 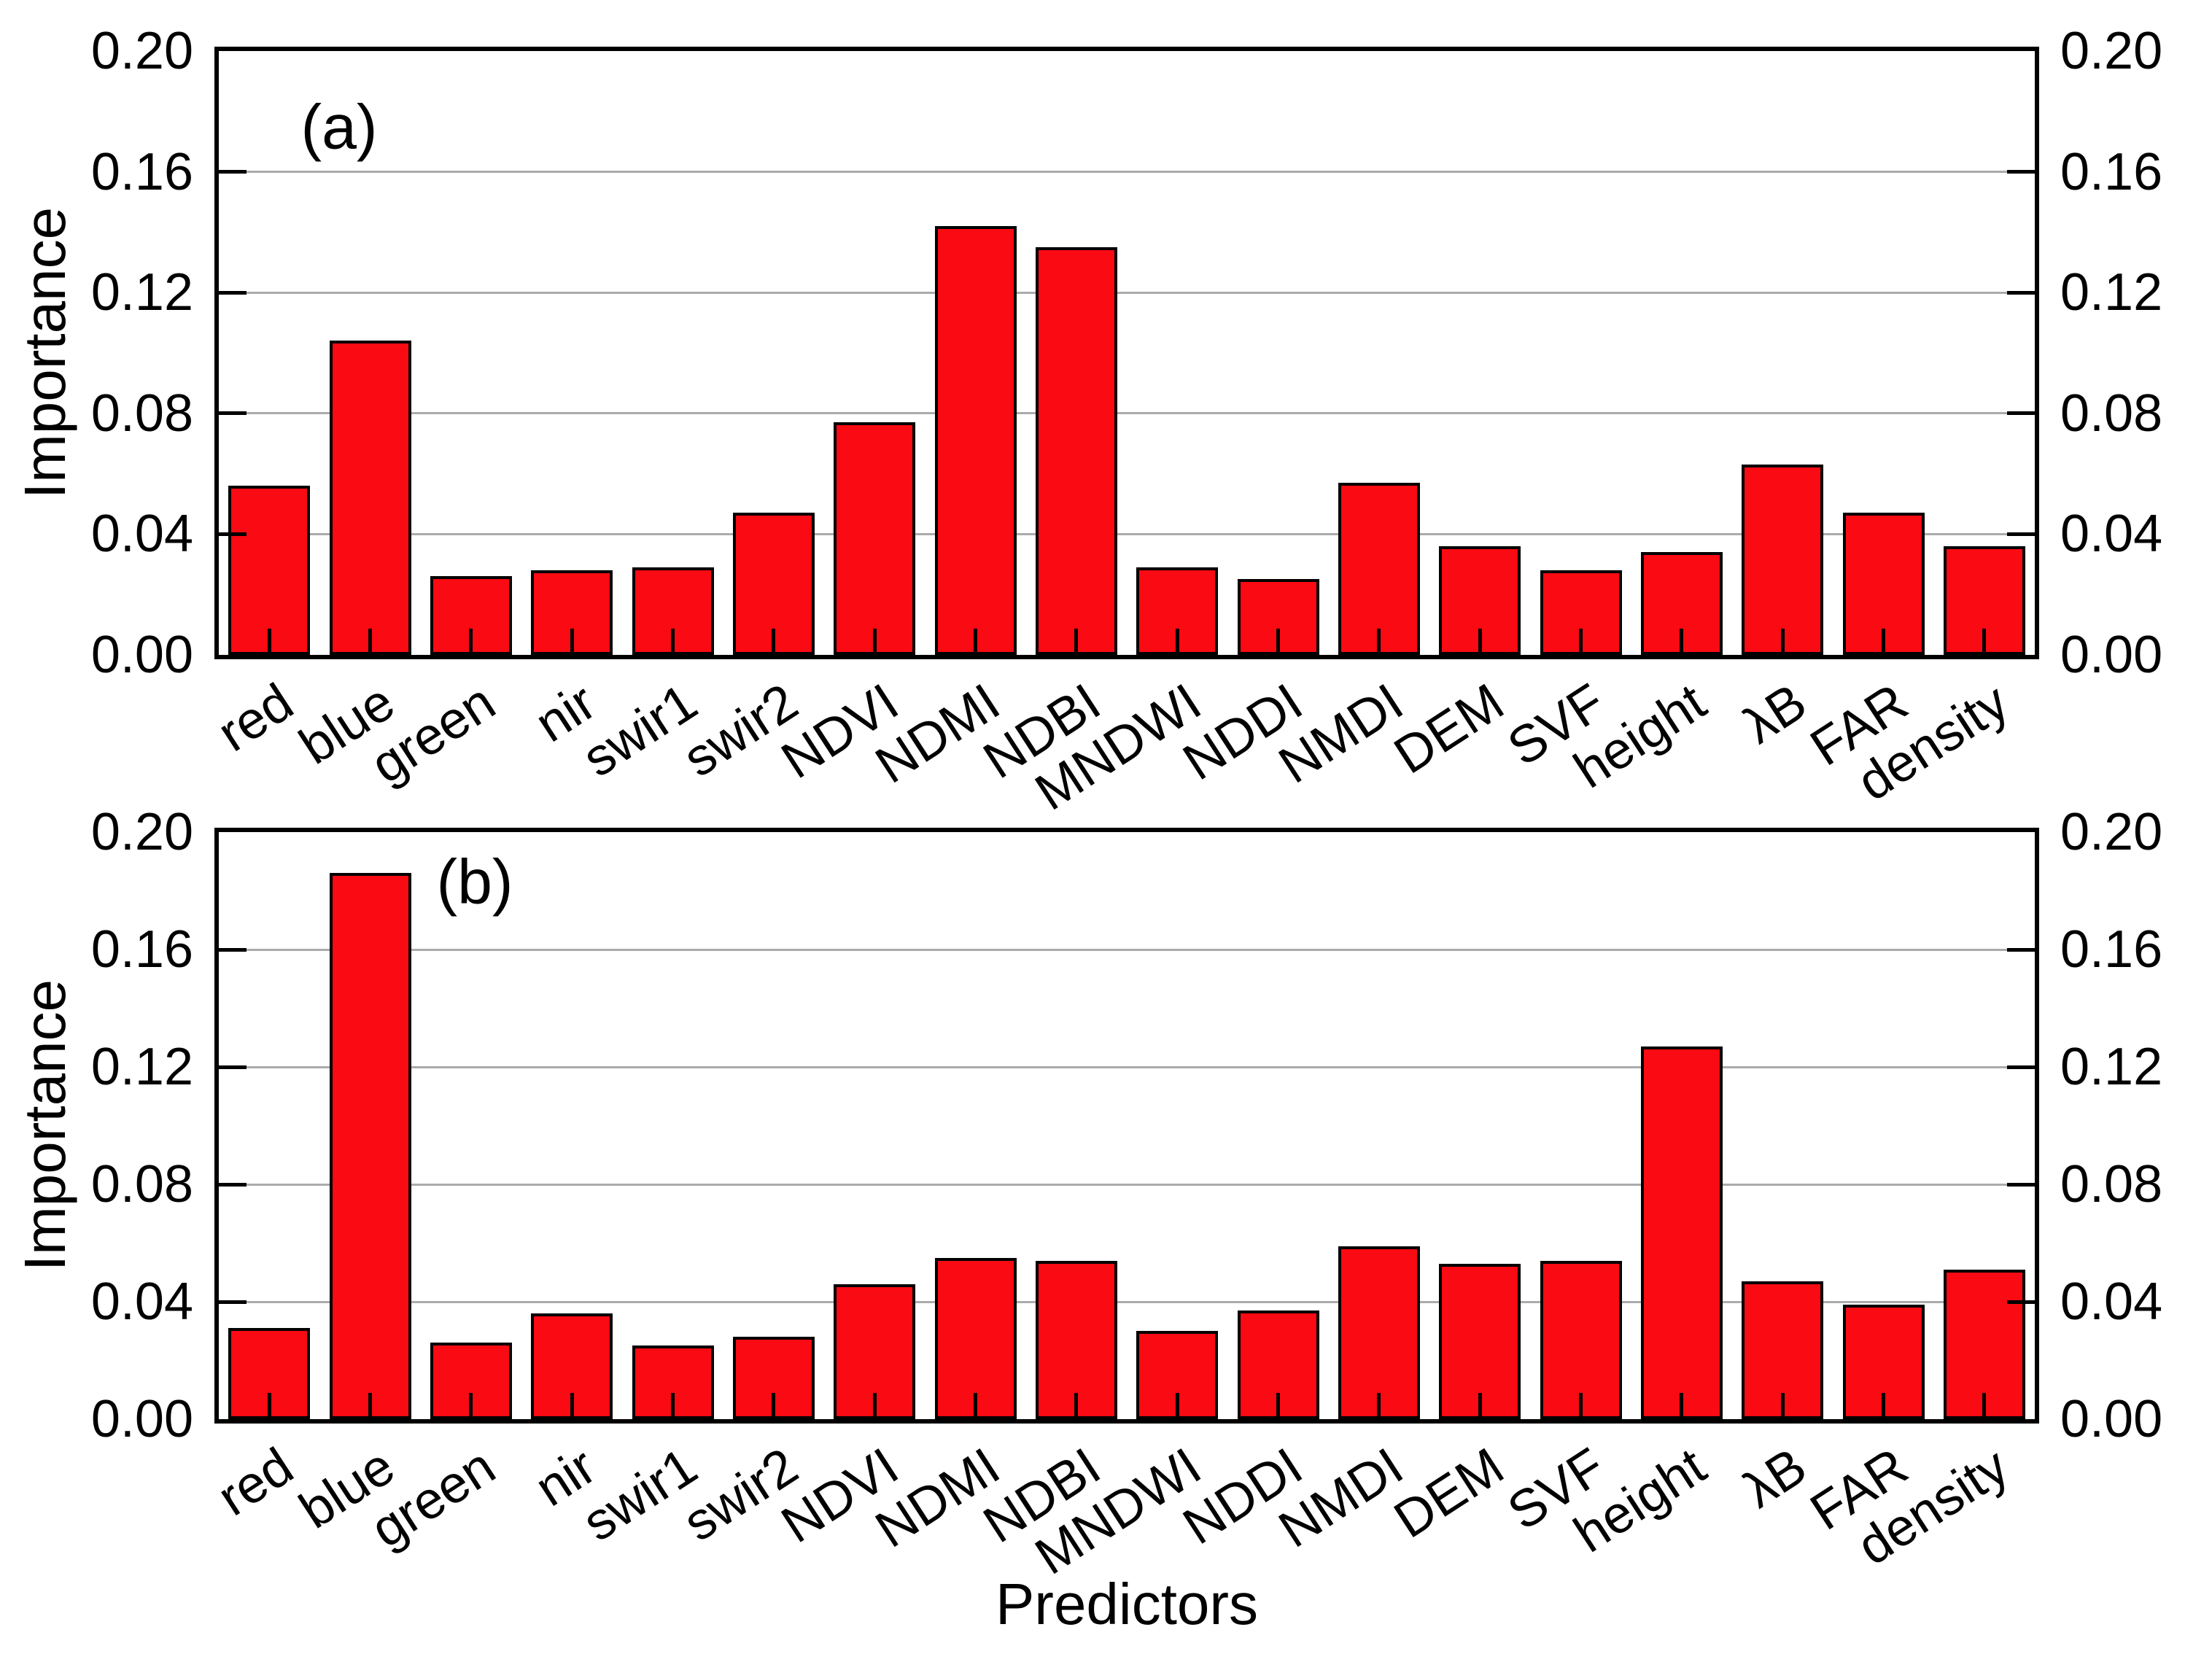 I want to click on bar-height, so click(x=1682, y=1232).